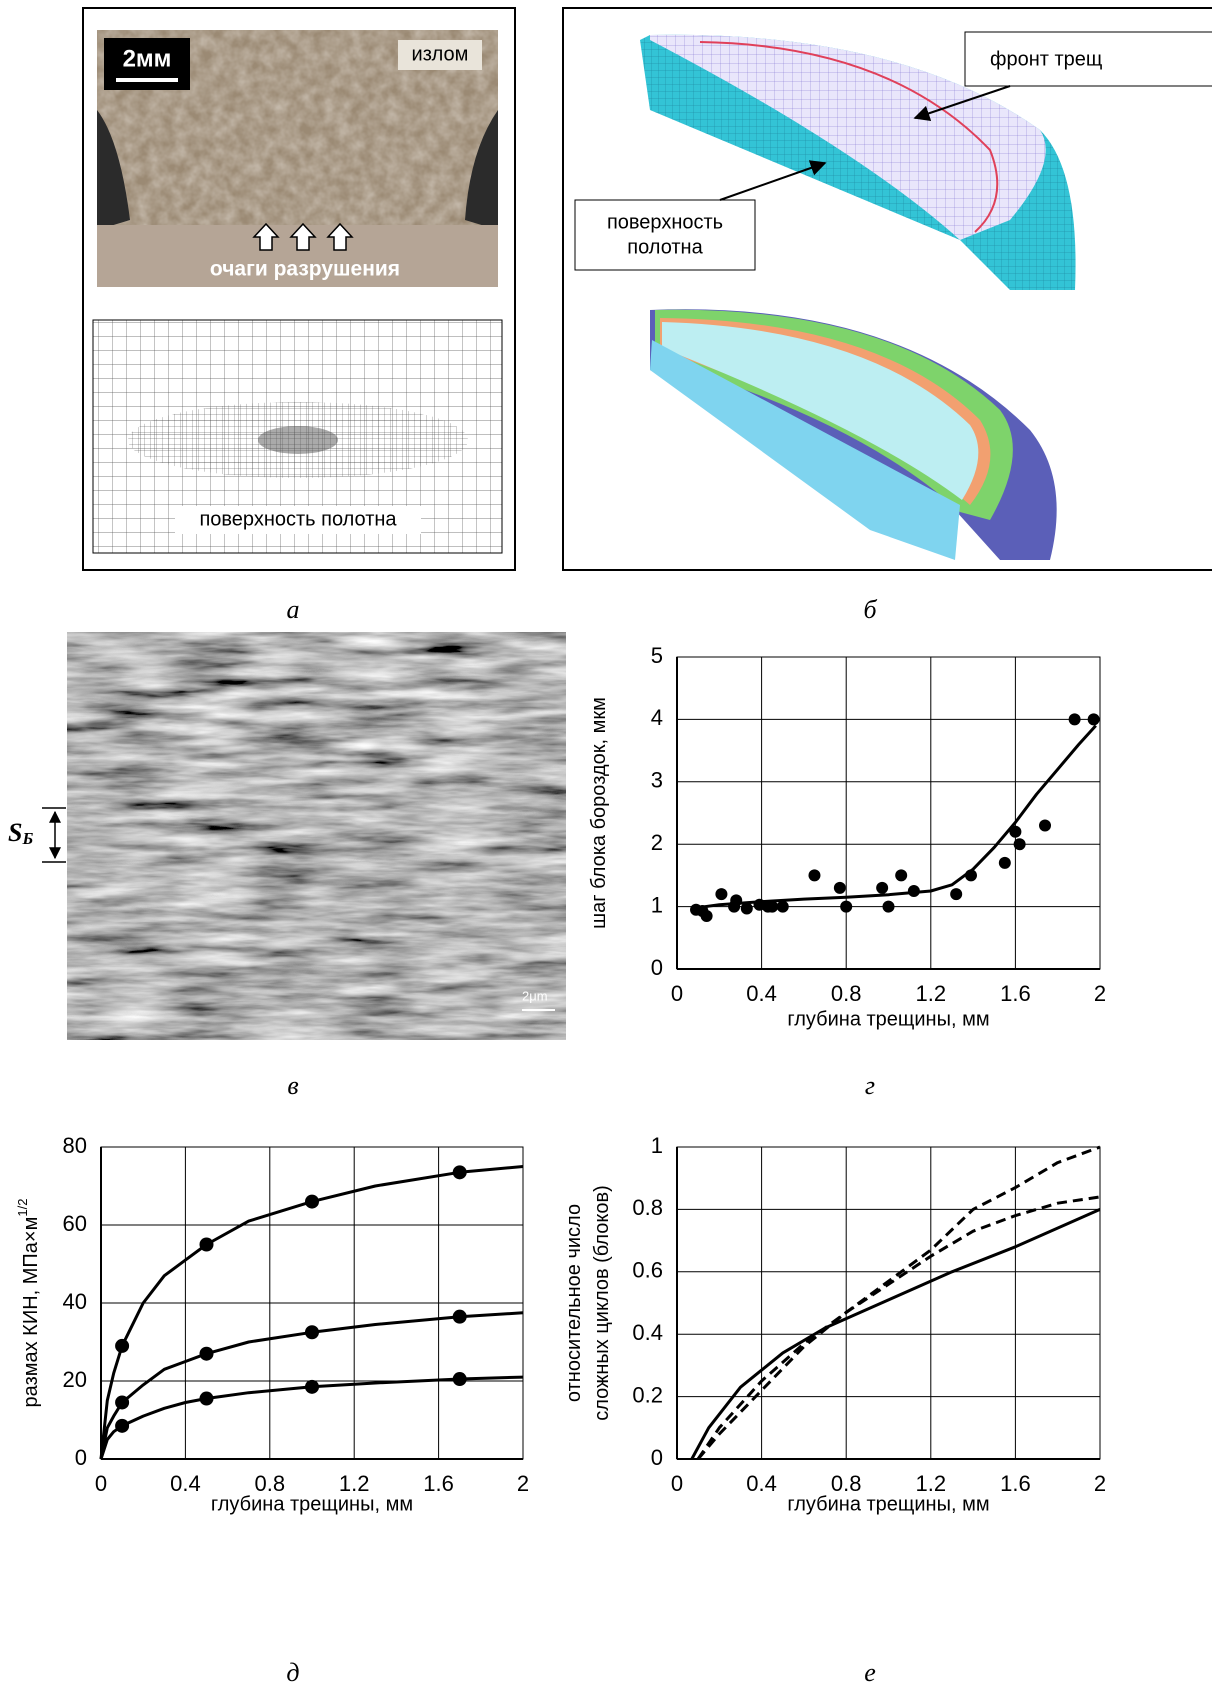 Image resolution: width=1212 pixels, height=1699 pixels. I want to click on spacing-symbol: S, so click(15, 832).